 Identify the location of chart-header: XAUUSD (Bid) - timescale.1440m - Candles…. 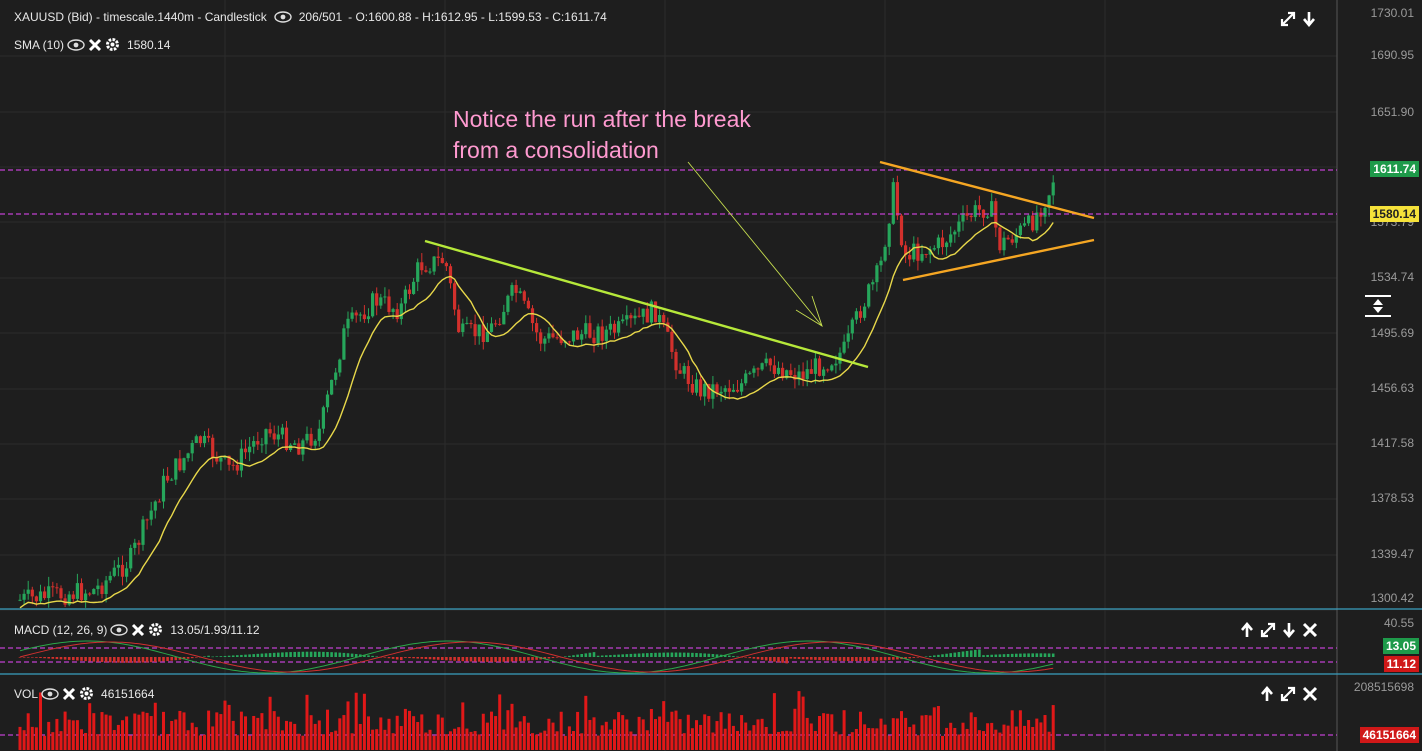
(310, 17).